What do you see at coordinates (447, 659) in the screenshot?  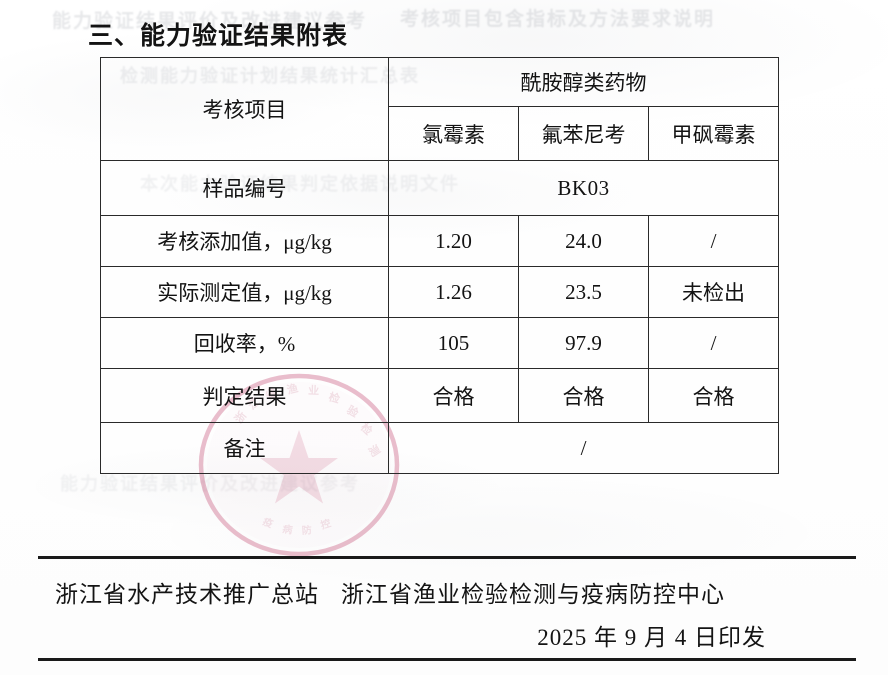 I see `footer-divider-bottom` at bounding box center [447, 659].